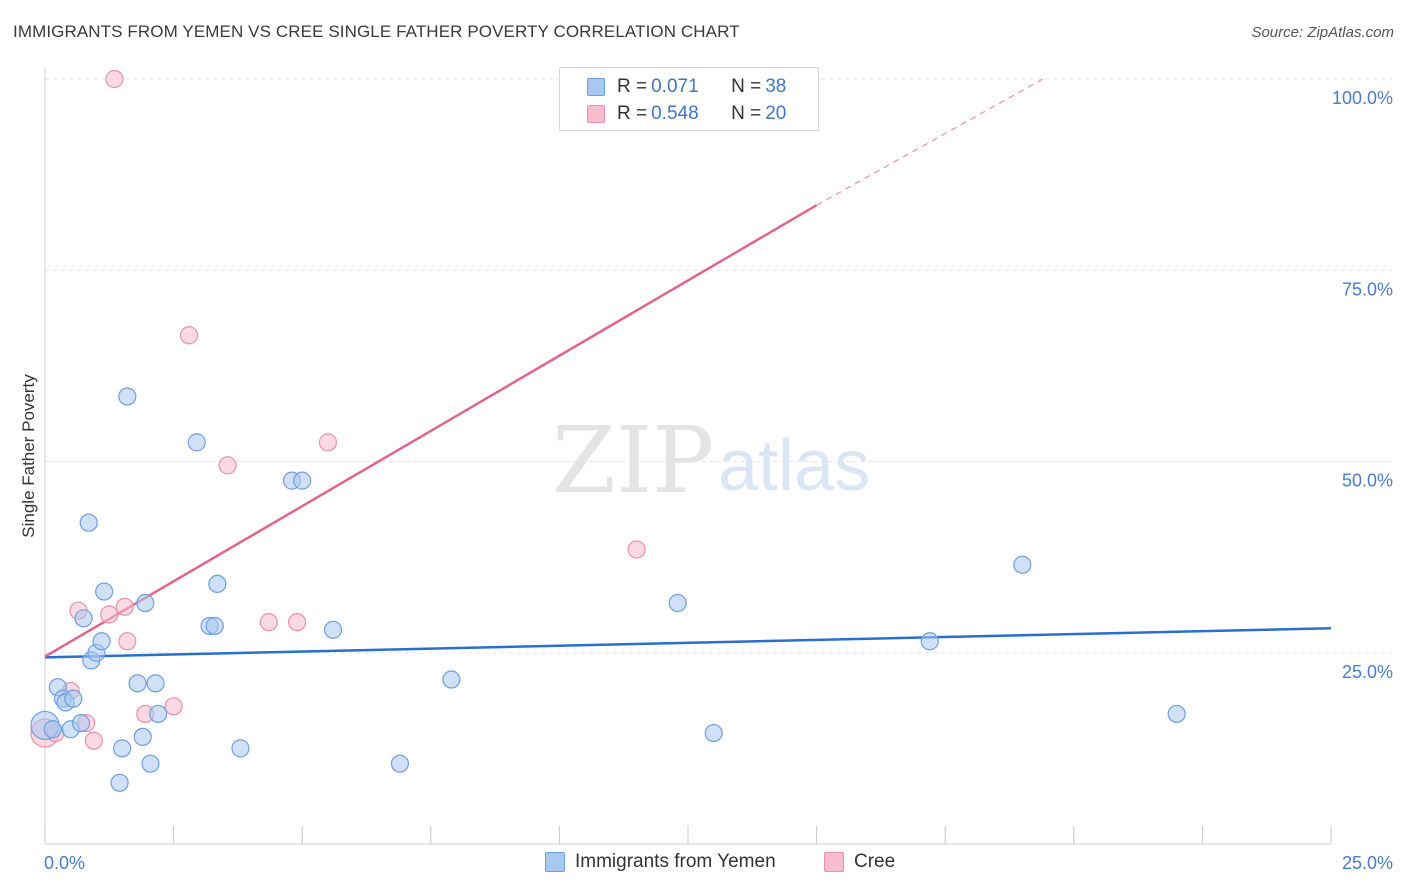 This screenshot has height=892, width=1406. Describe the element at coordinates (794, 466) in the screenshot. I see `watermark-atlas: atlas` at that location.